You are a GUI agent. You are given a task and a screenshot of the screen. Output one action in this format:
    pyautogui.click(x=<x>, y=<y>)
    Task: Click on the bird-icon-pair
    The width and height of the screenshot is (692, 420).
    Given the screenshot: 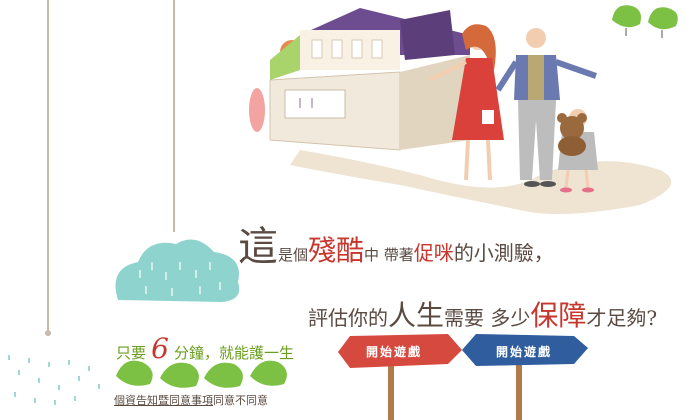 What is the action you would take?
    pyautogui.click(x=645, y=21)
    